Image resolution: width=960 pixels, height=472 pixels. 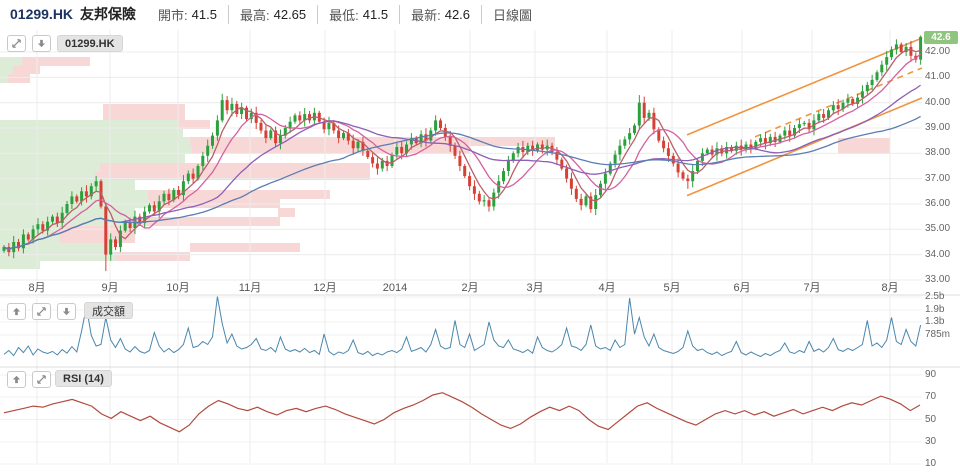 I want to click on main-resize-button, so click(x=16, y=43).